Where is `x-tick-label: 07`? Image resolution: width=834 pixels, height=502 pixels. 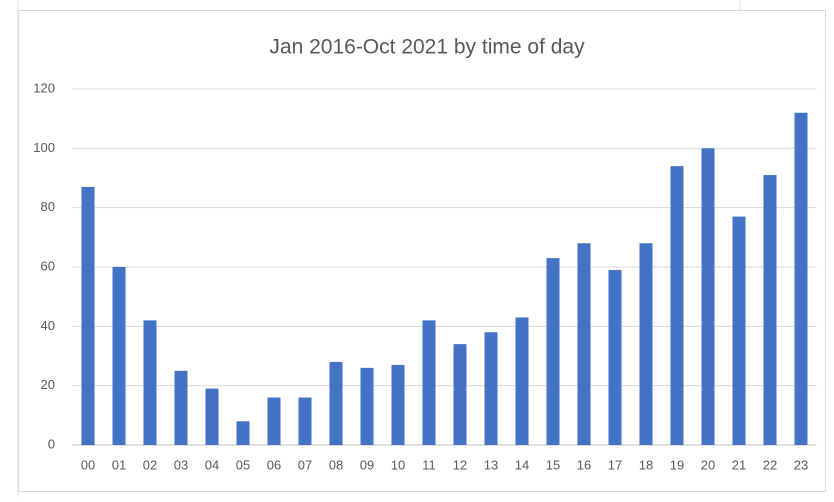
x-tick-label: 07 is located at coordinates (305, 464).